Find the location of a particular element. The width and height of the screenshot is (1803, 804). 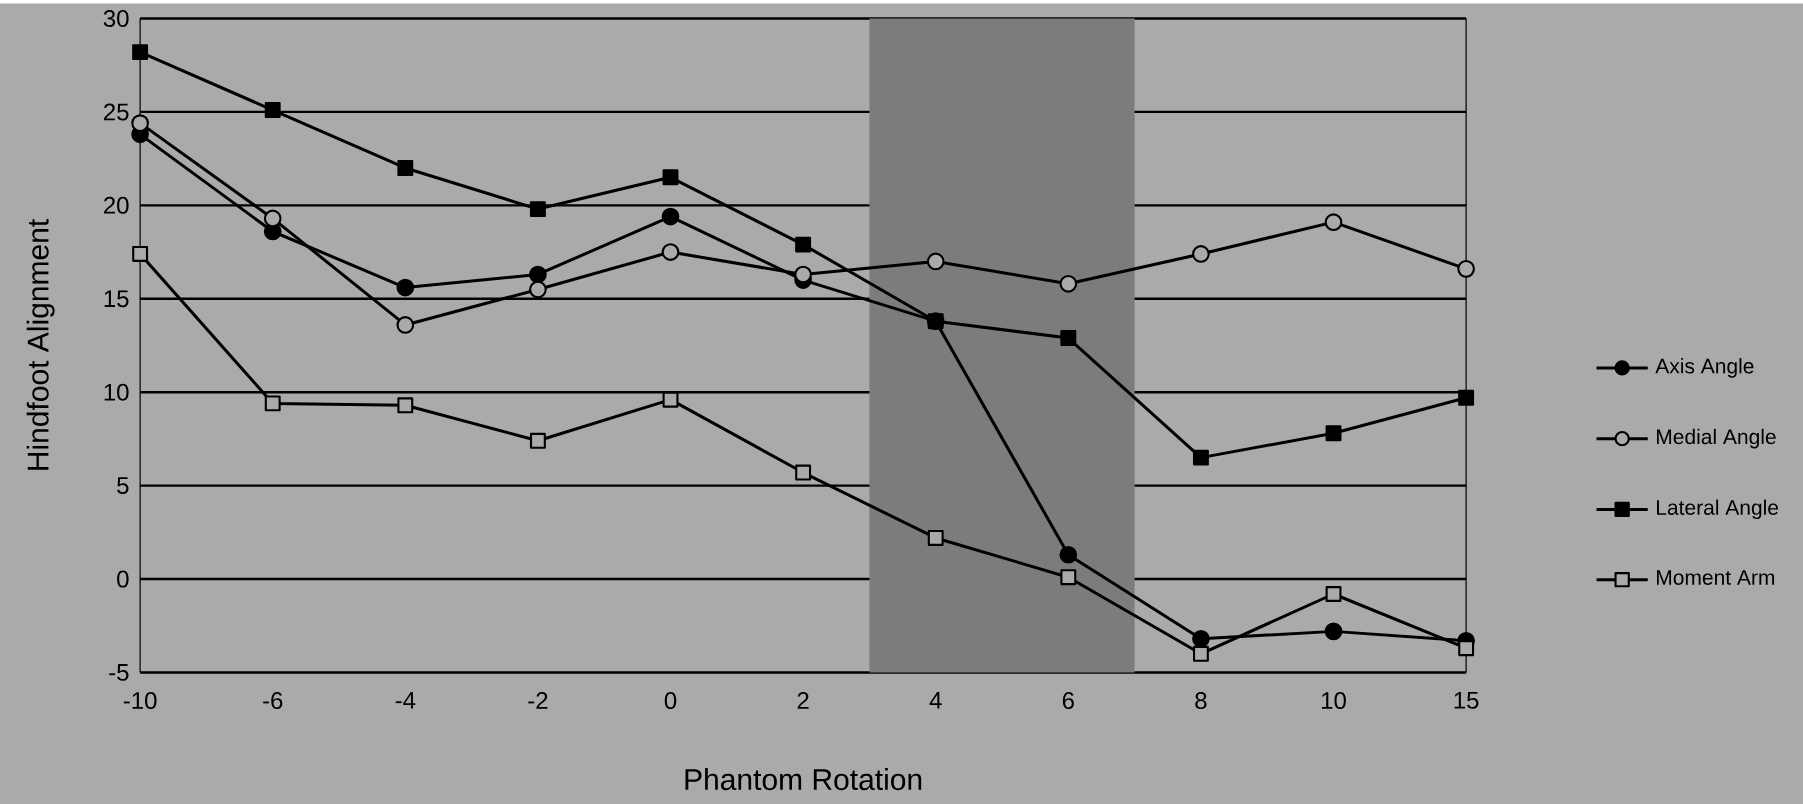

y-tick-label: 25 is located at coordinates (116, 112).